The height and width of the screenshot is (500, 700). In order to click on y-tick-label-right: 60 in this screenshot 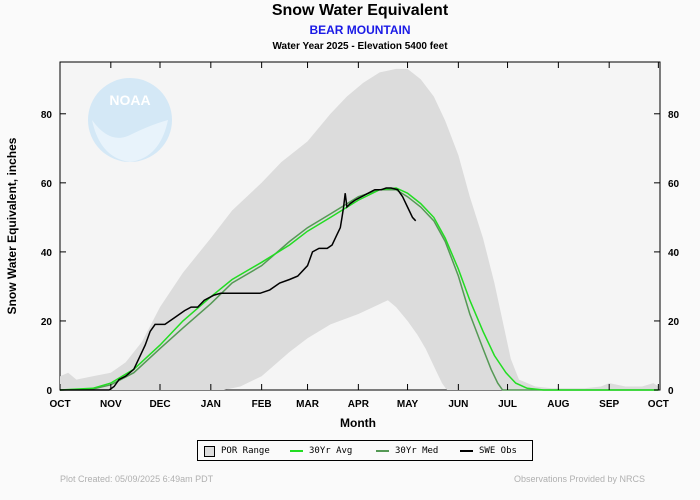, I will do `click(674, 184)`.